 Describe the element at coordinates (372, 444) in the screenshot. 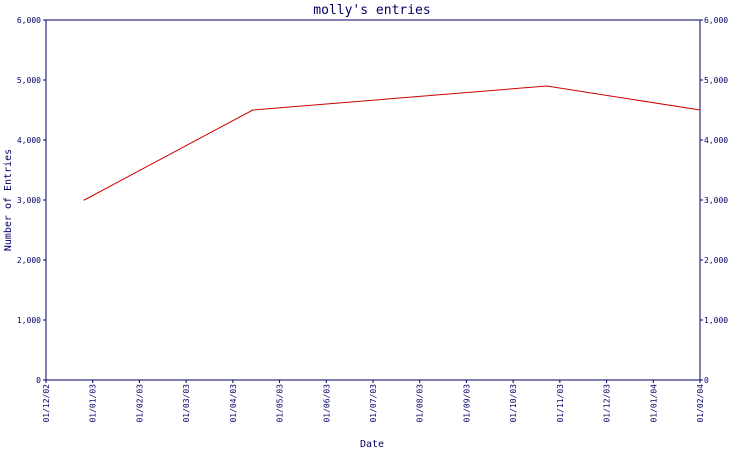

I see `x-axis-label: Date` at that location.